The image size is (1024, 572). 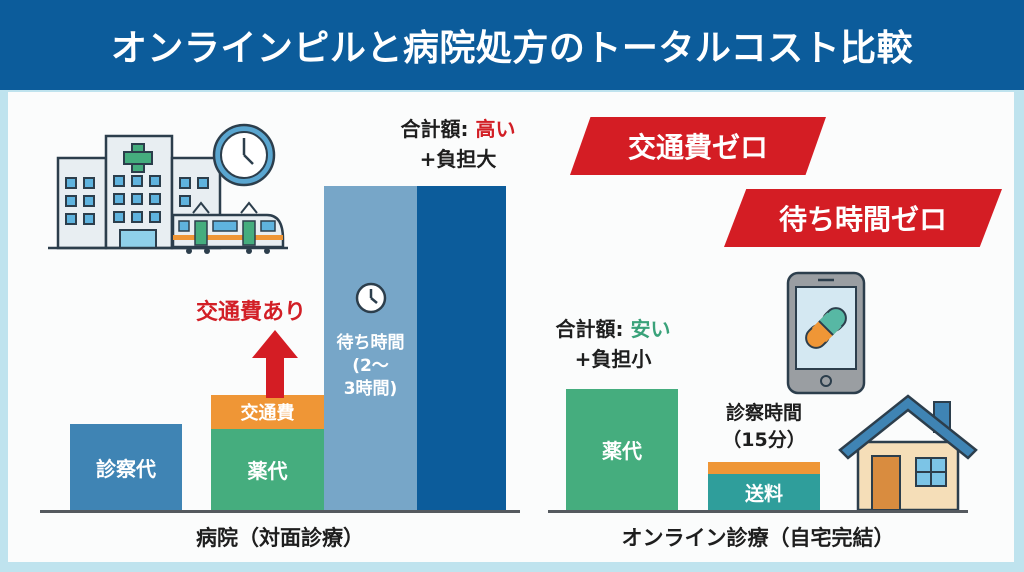 I want to click on total-value: 安い, so click(x=650, y=329).